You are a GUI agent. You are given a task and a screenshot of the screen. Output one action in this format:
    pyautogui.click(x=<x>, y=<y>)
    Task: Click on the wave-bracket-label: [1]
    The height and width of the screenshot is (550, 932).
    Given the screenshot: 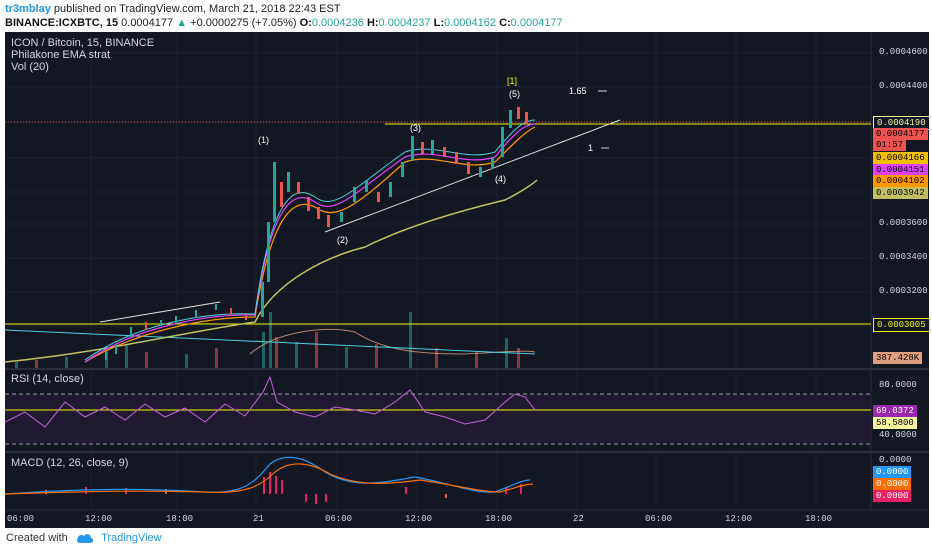 What is the action you would take?
    pyautogui.click(x=512, y=81)
    